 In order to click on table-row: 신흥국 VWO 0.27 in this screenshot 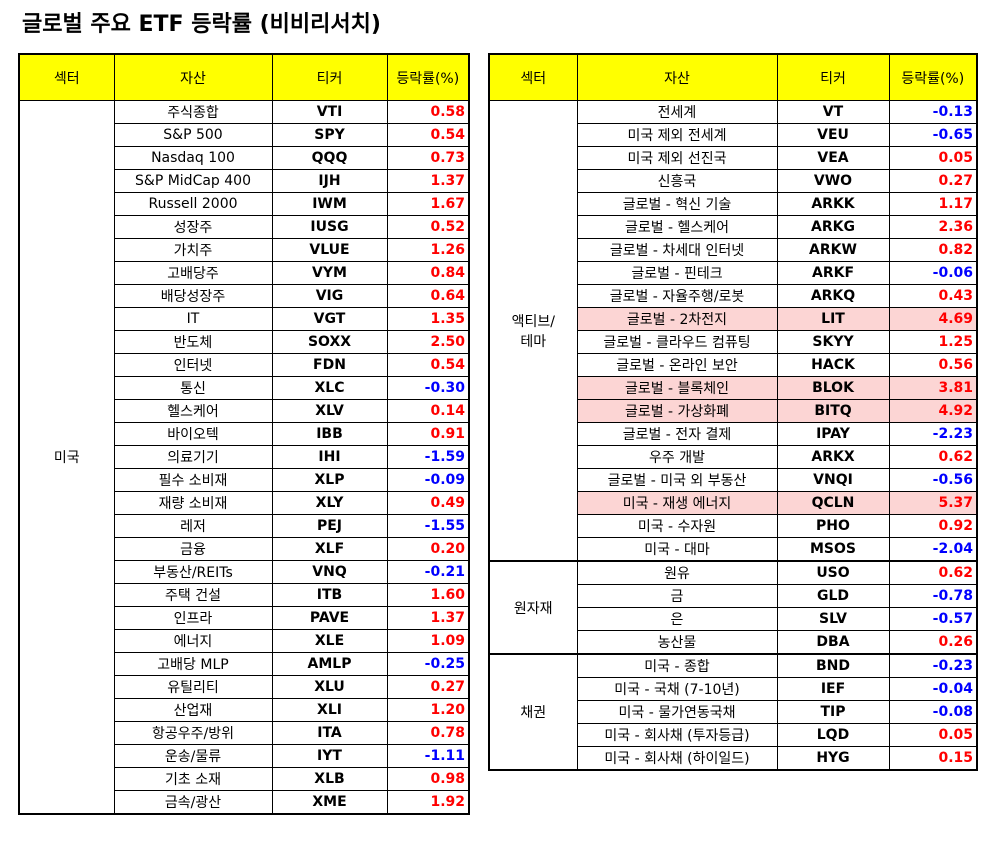, I will do `click(733, 181)`.